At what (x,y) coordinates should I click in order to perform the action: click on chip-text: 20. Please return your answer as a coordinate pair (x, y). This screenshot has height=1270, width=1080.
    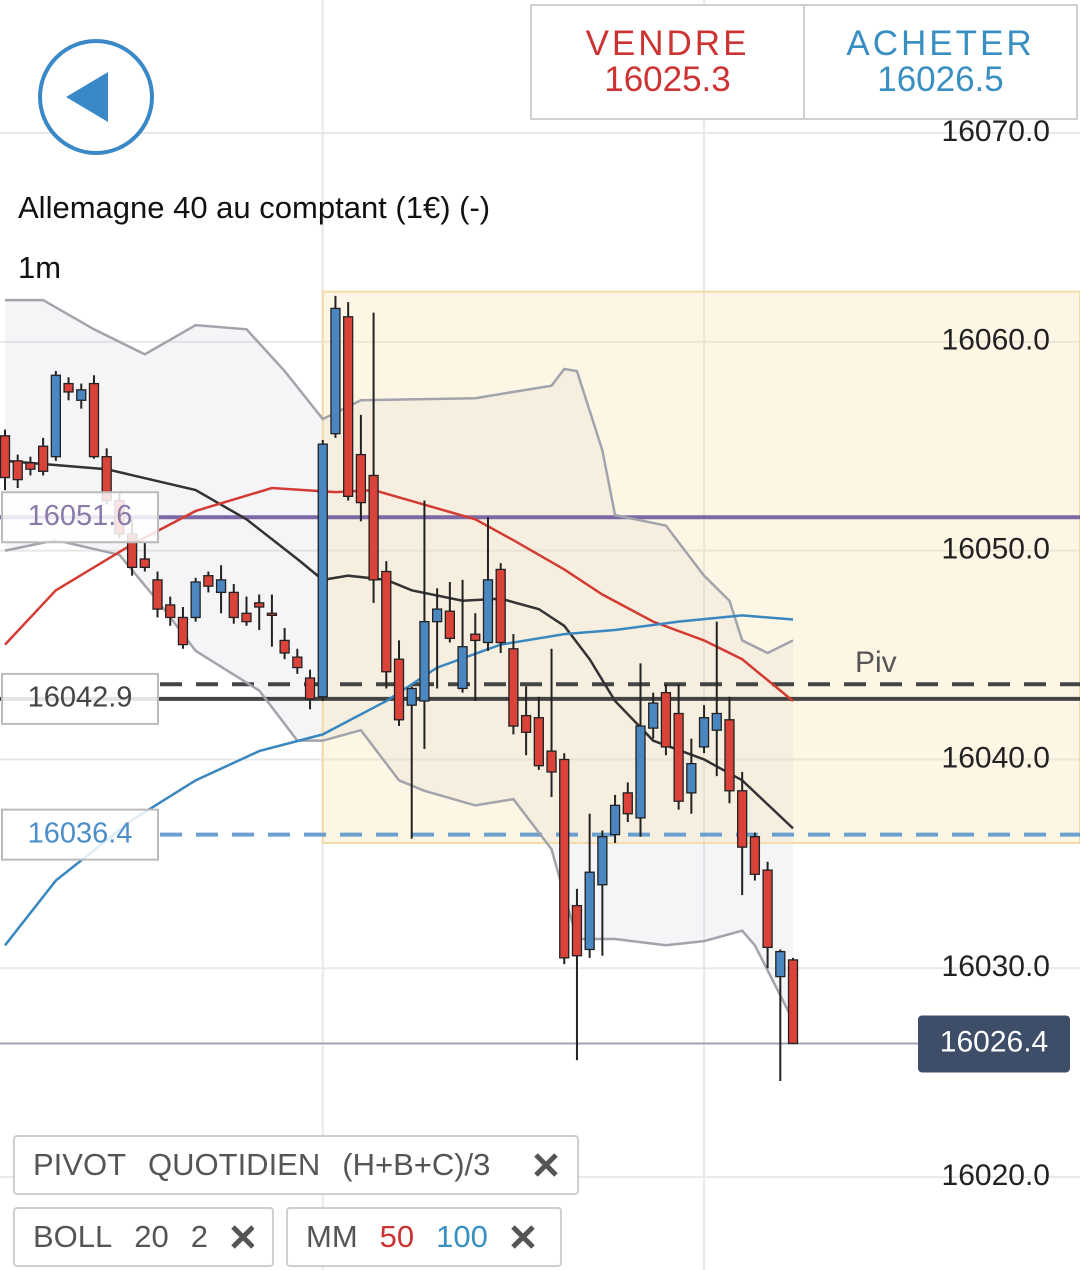
    Looking at the image, I should click on (151, 1236).